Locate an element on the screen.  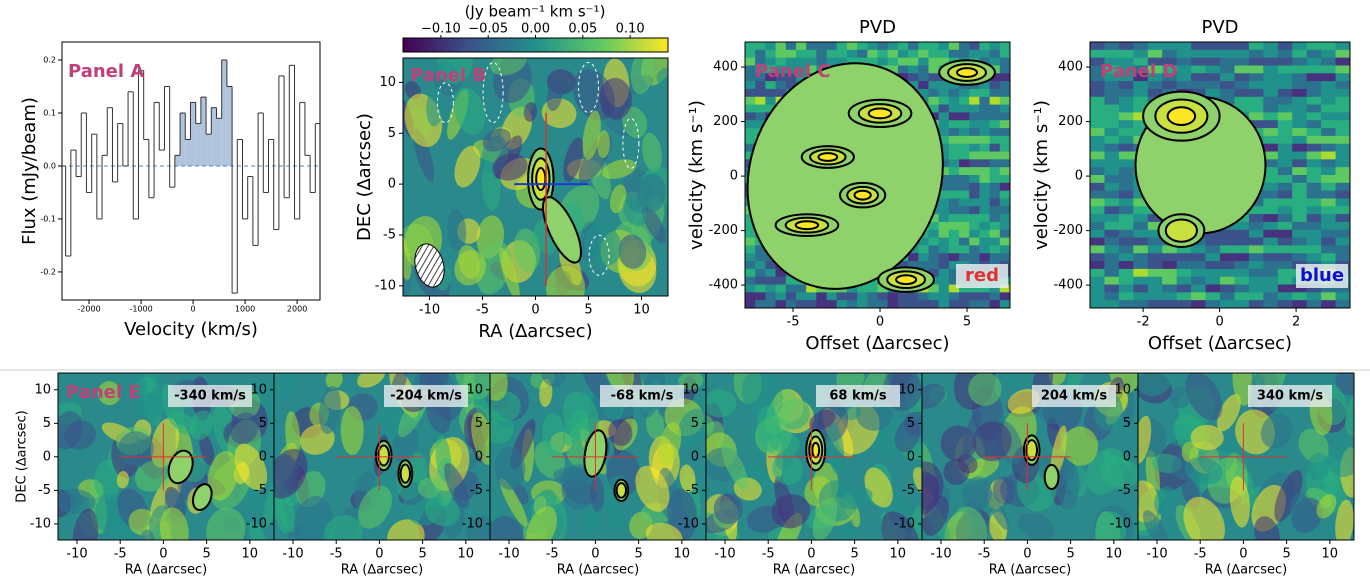
x-tick-label: 0 is located at coordinates (595, 554).